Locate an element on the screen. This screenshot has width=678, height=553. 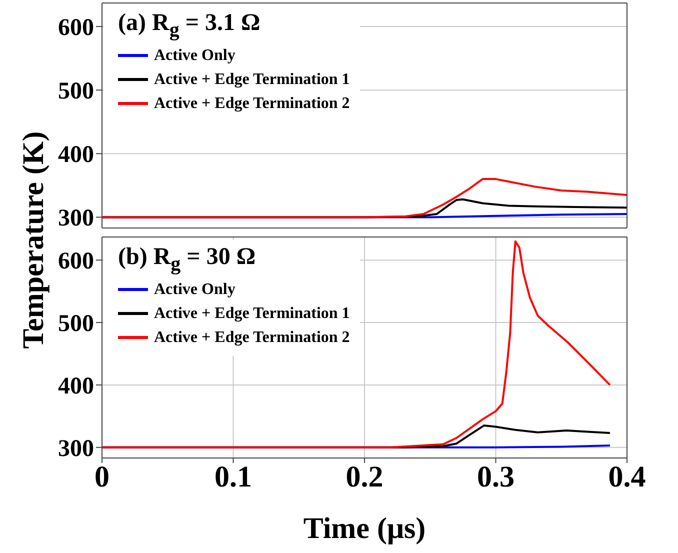
x-tick-label: 0.4 is located at coordinates (627, 477).